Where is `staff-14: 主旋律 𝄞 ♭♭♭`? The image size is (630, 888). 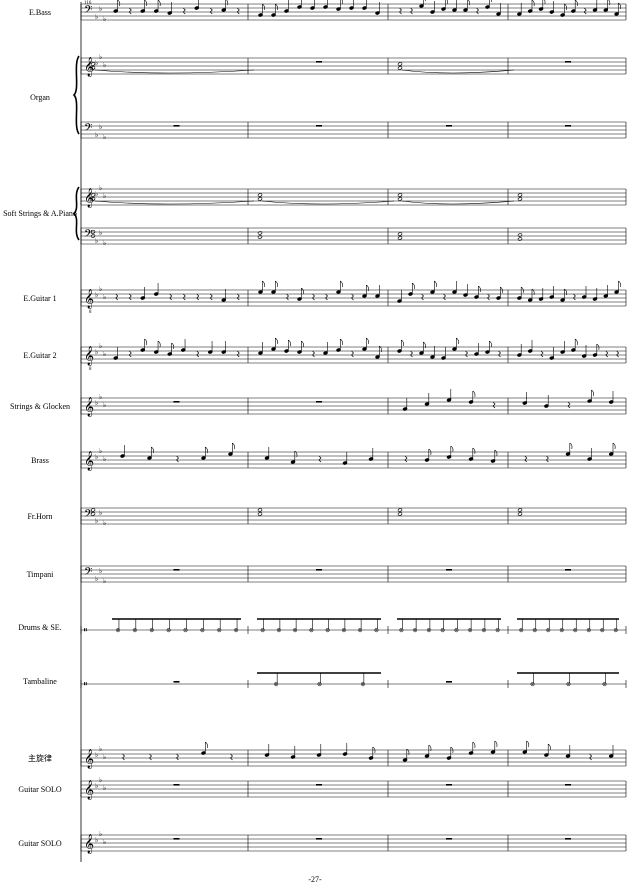 staff-14: 主旋律 𝄞 ♭♭♭ is located at coordinates (327, 754).